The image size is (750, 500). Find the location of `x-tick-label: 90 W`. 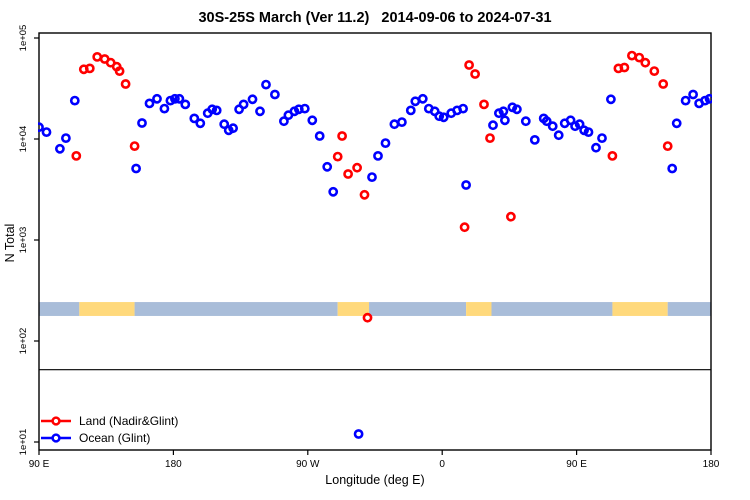

x-tick-label: 90 W is located at coordinates (308, 464).